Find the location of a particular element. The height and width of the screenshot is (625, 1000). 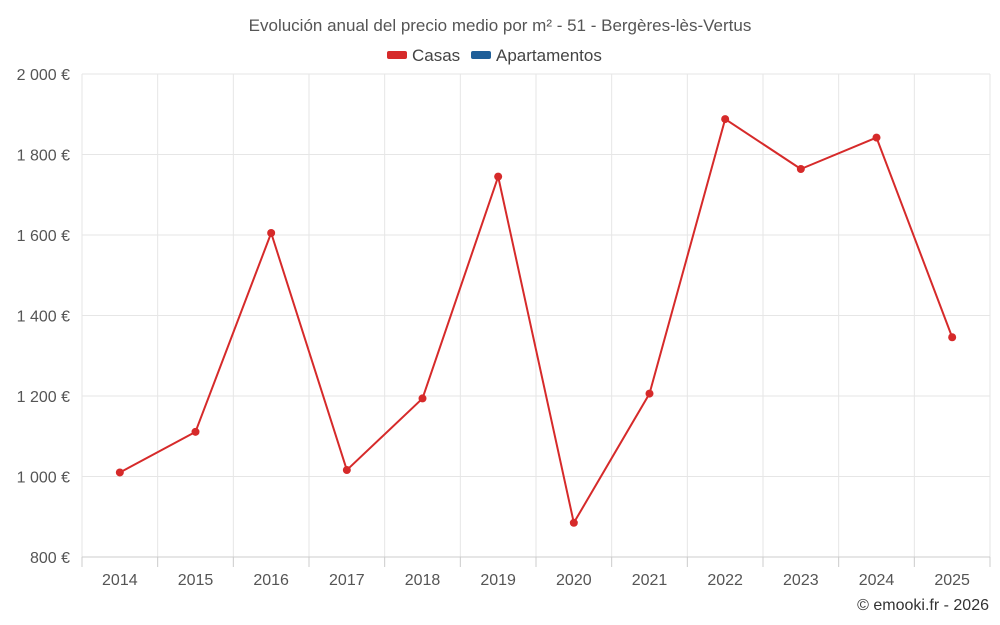

legend: Casas Apartamentos is located at coordinates (494, 55).